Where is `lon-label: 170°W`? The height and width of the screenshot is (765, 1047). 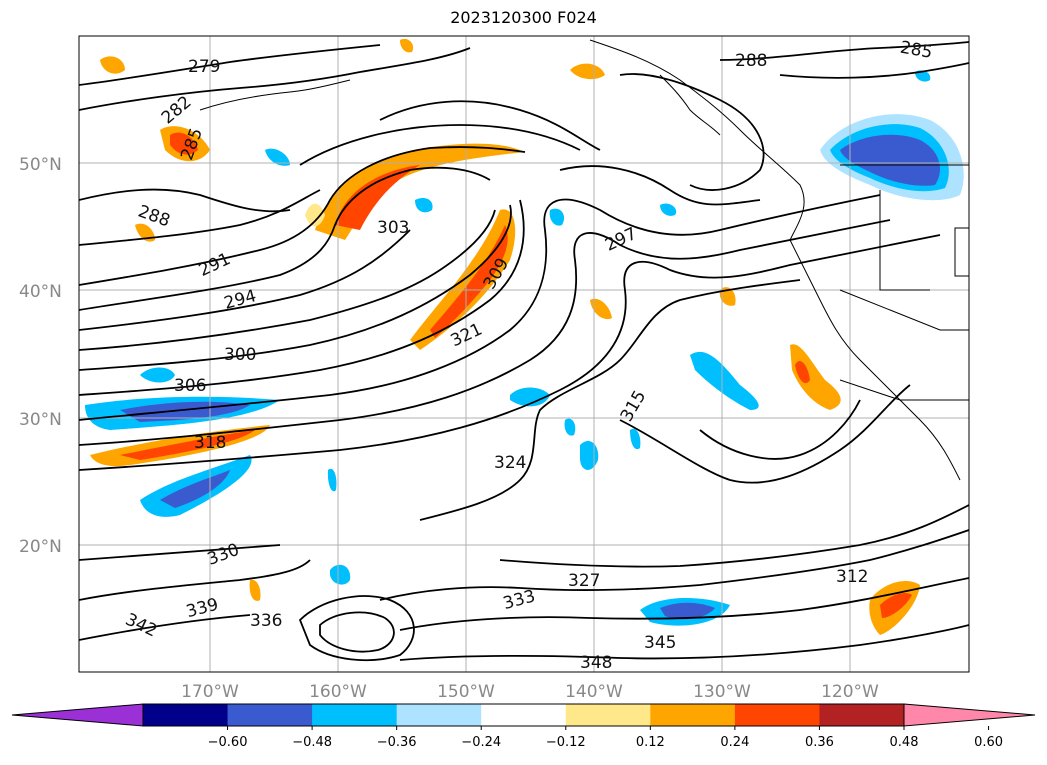 lon-label: 170°W is located at coordinates (210, 692).